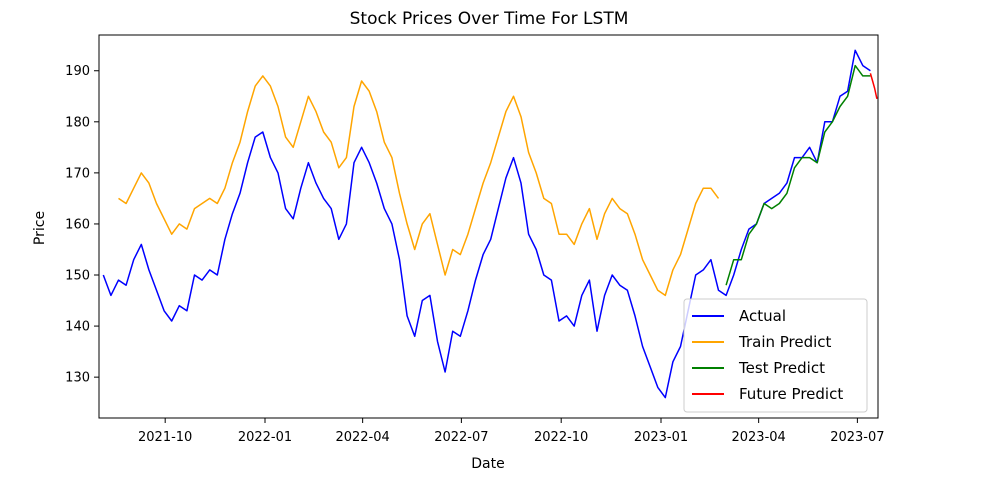  Describe the element at coordinates (362, 437) in the screenshot. I see `x-tick-label: 2022-04` at that location.